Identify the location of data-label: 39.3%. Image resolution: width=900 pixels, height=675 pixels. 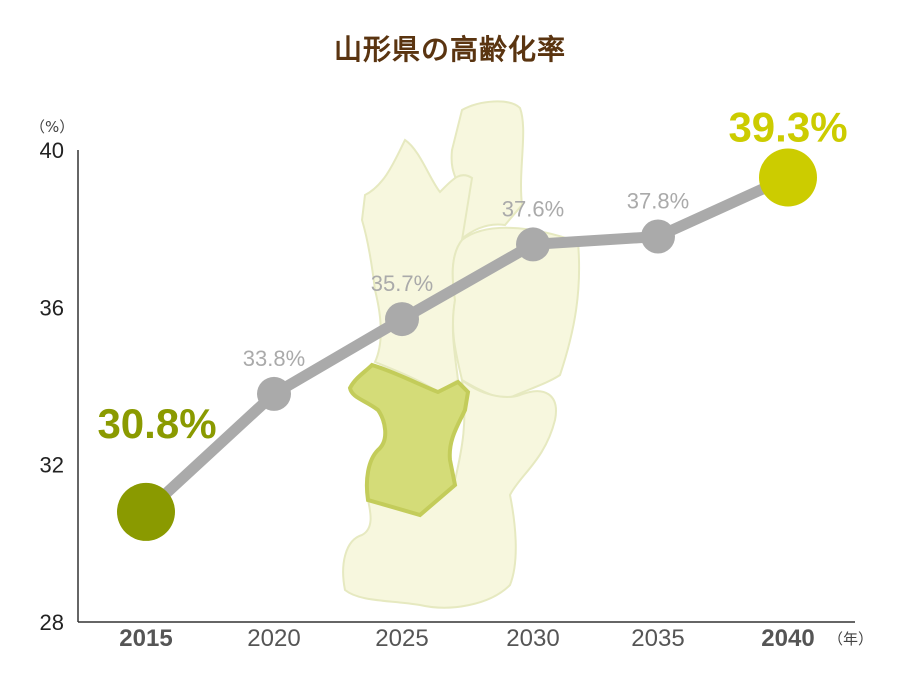
(787, 127).